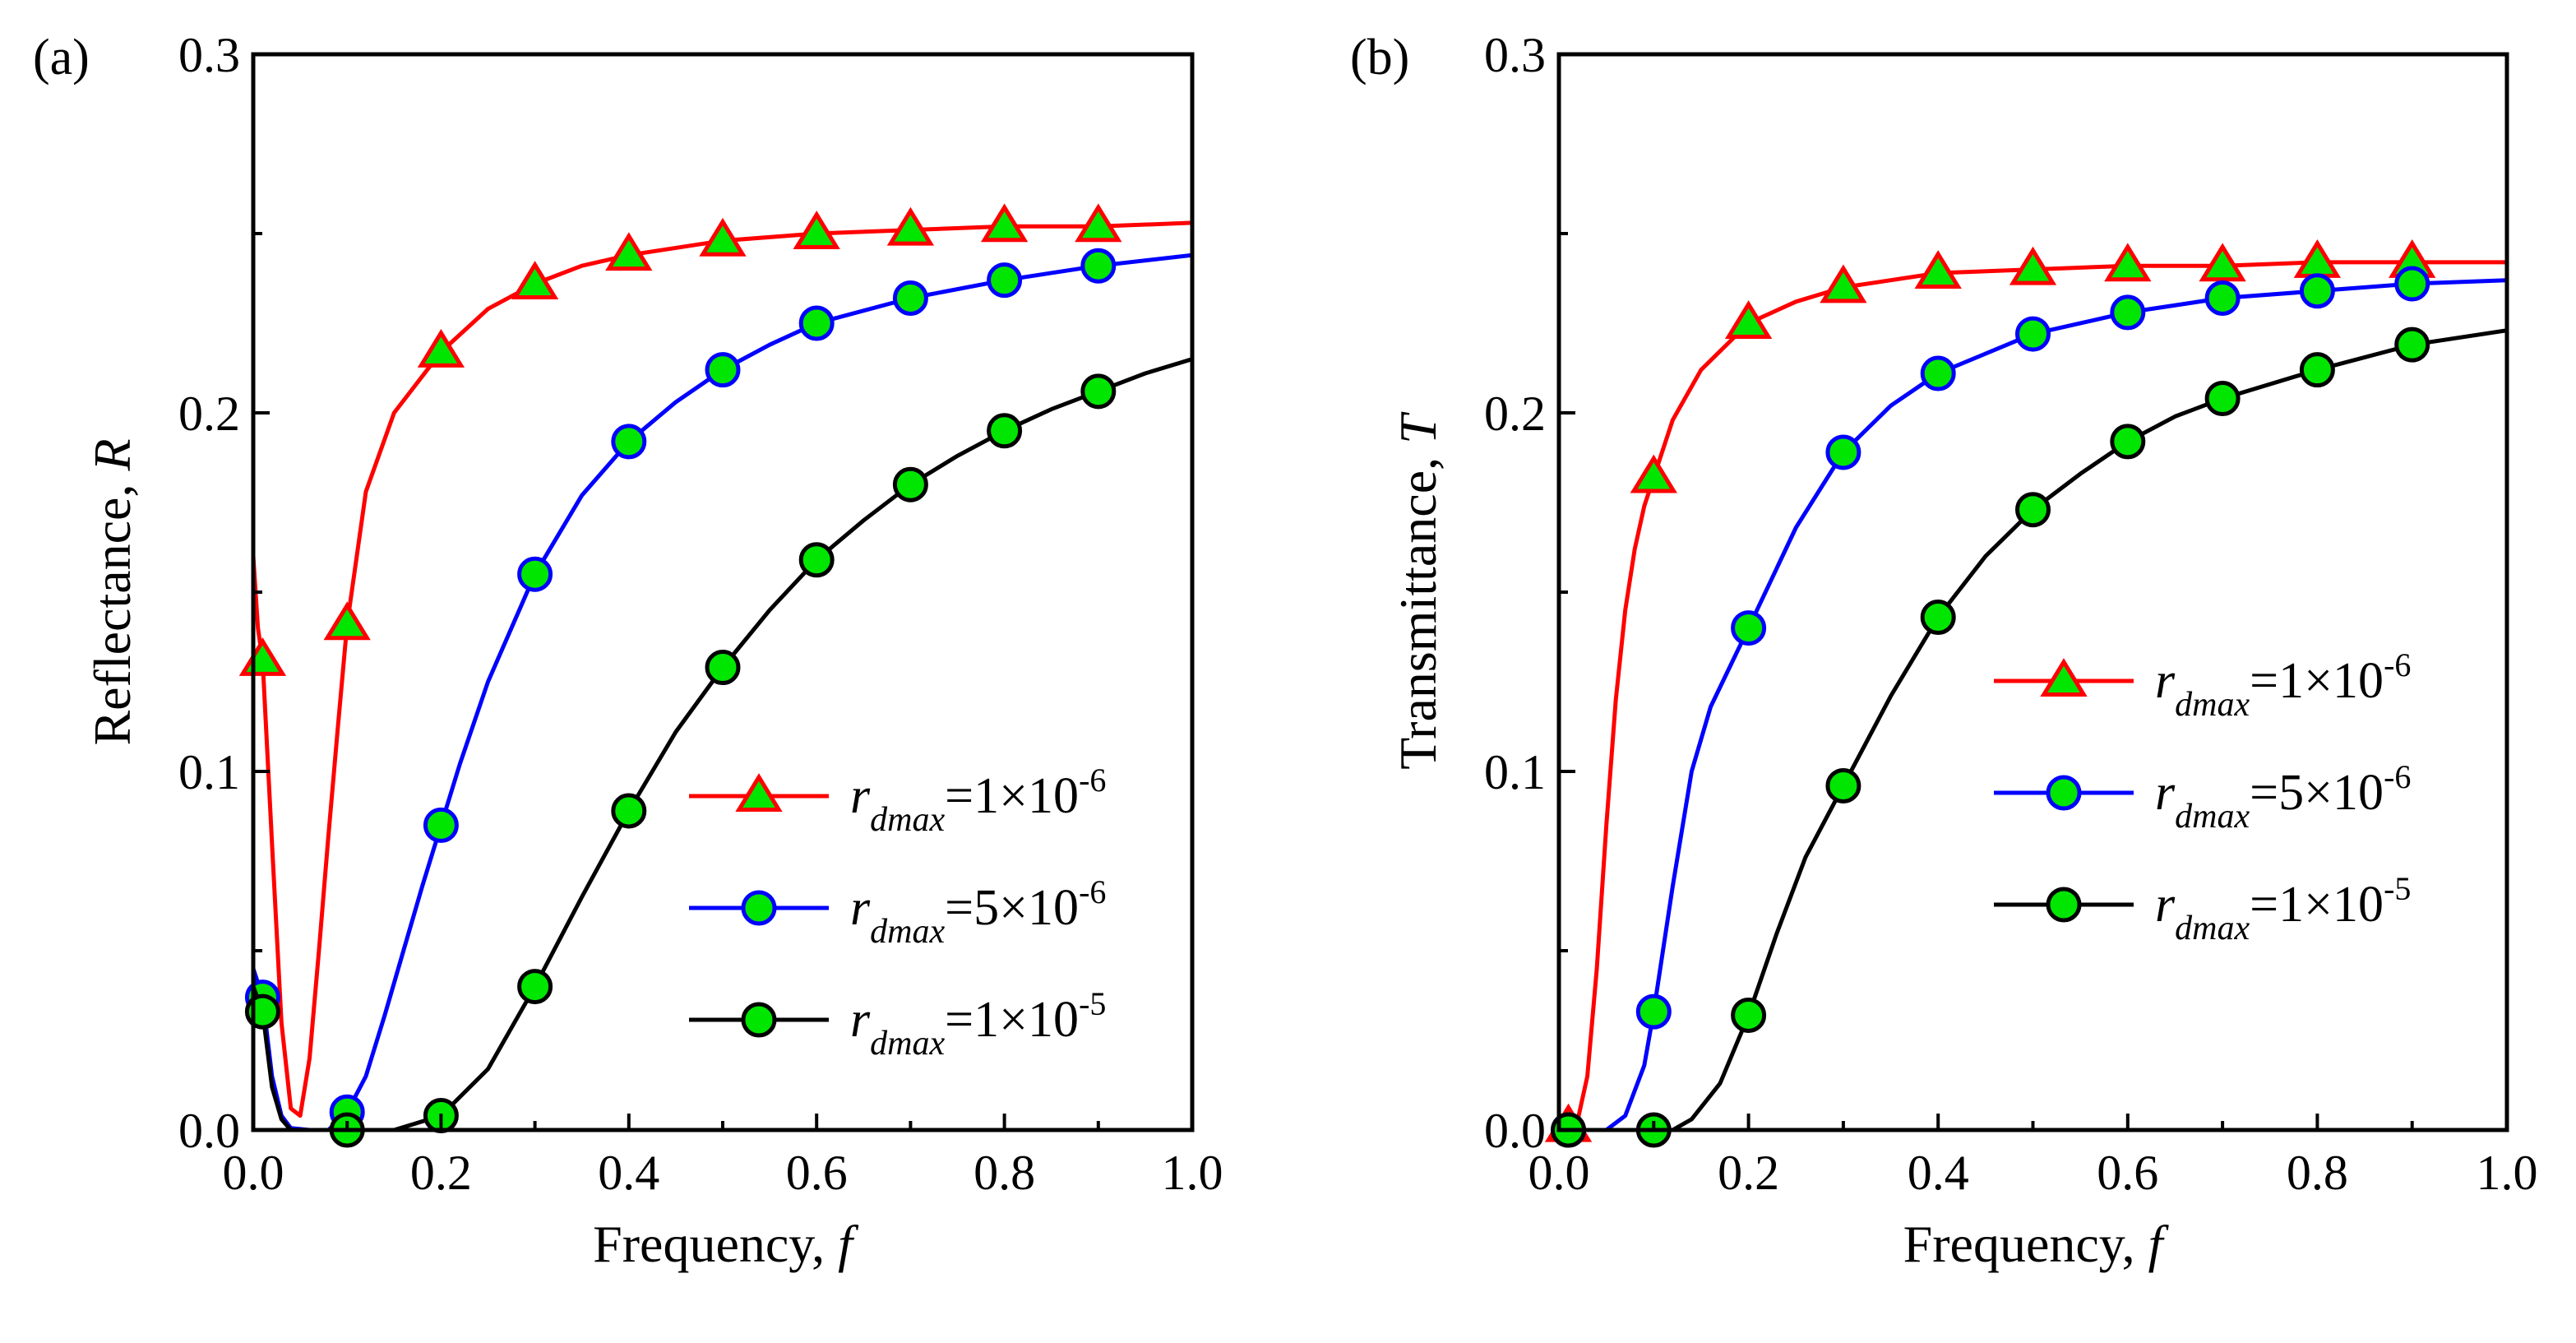 The width and height of the screenshot is (2576, 1343). I want to click on x-axis-title: Frequency, f, so click(2036, 1244).